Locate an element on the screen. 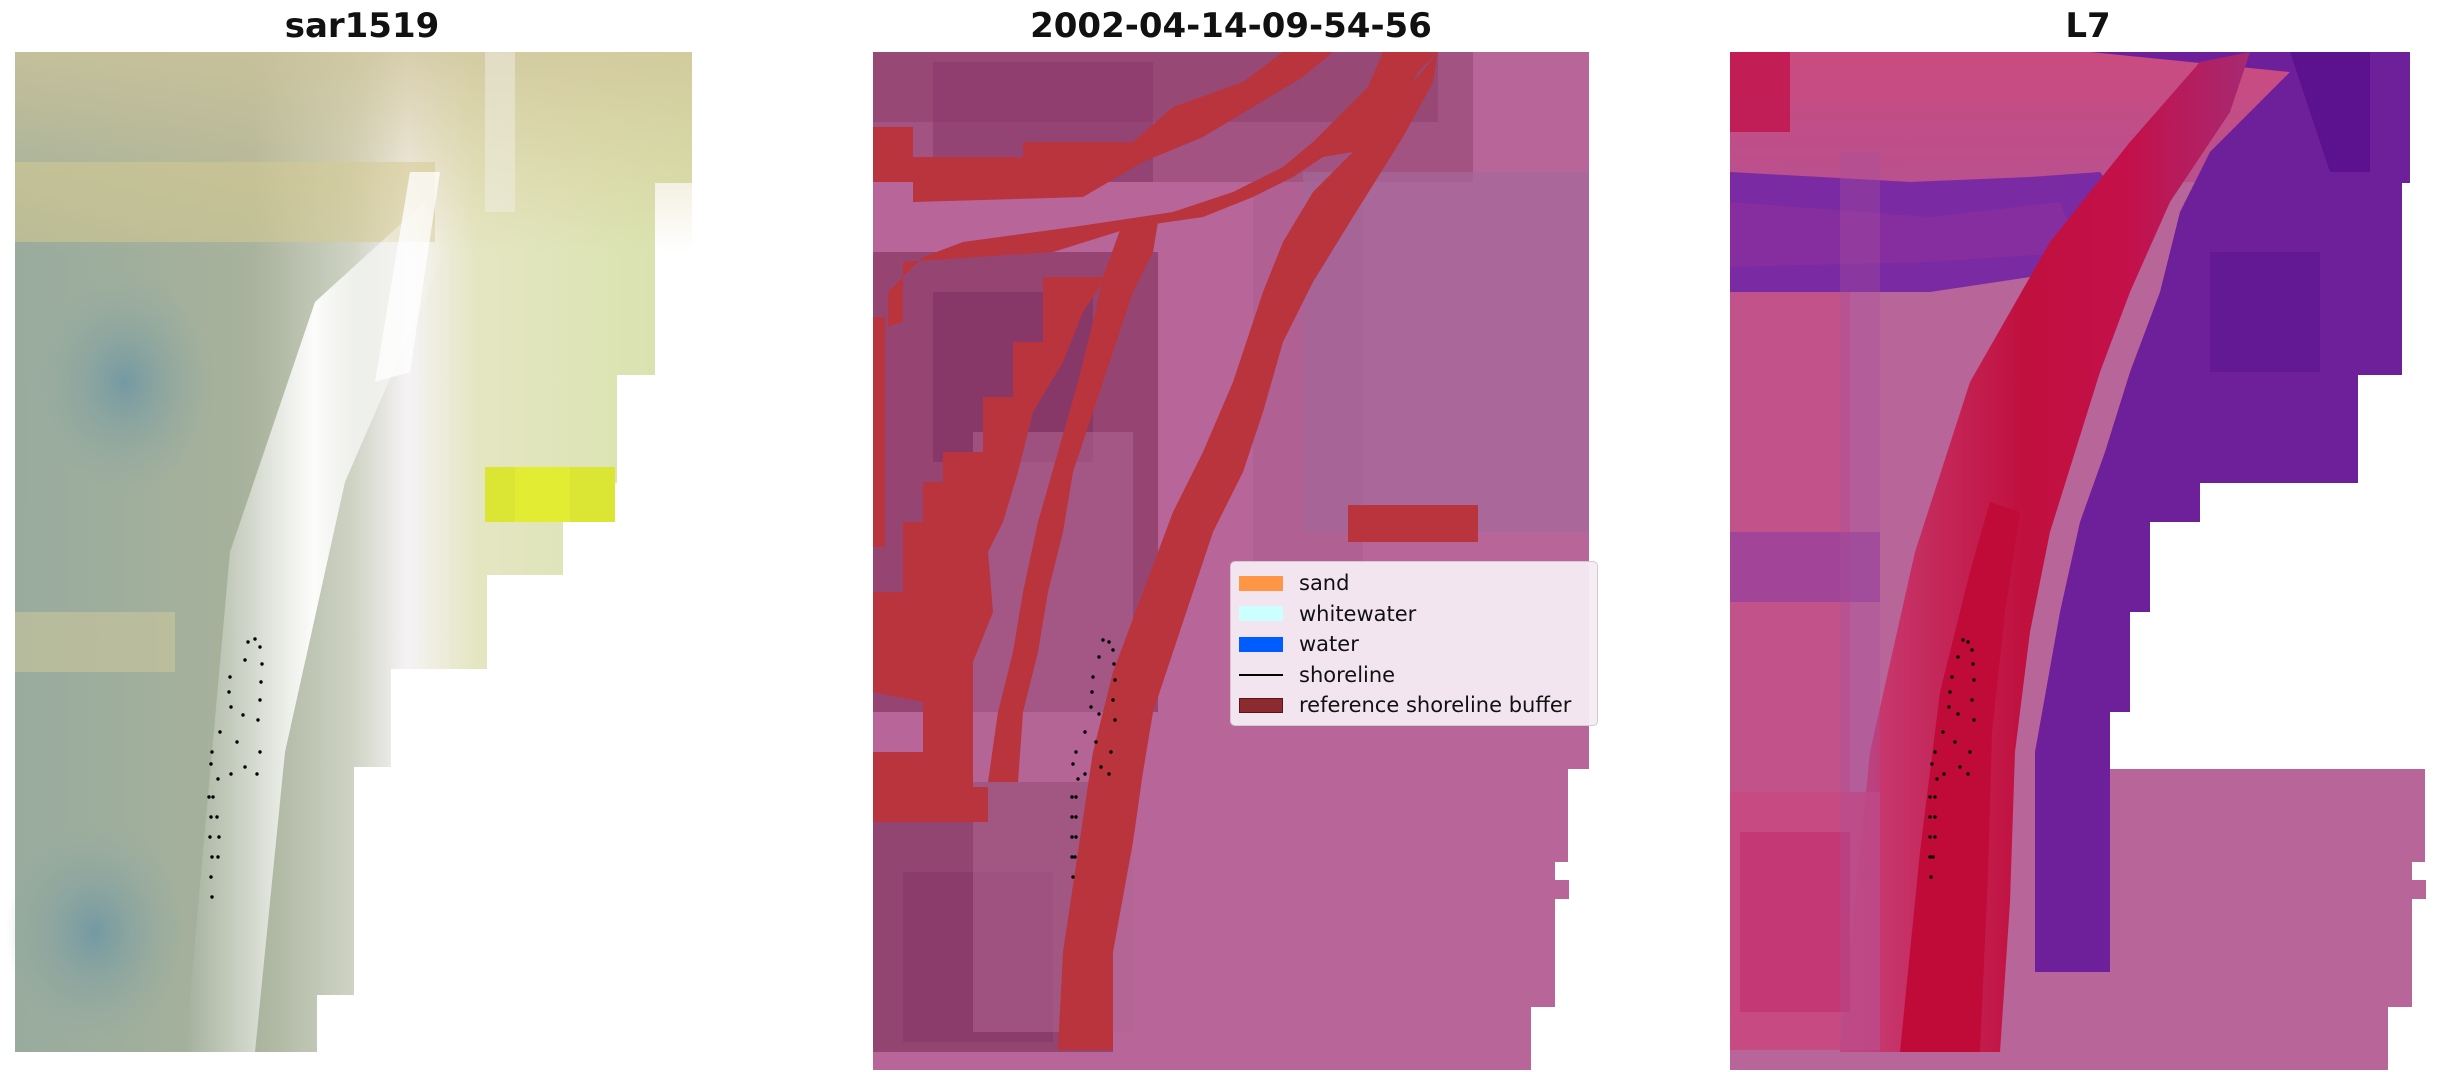 This screenshot has height=1072, width=2460. legend-item-reference-buffer: reference shoreline buffer is located at coordinates (1413, 705).